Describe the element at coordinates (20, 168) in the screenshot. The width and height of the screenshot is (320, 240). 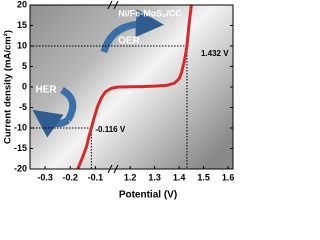
I see `y-tick-label: -20` at that location.